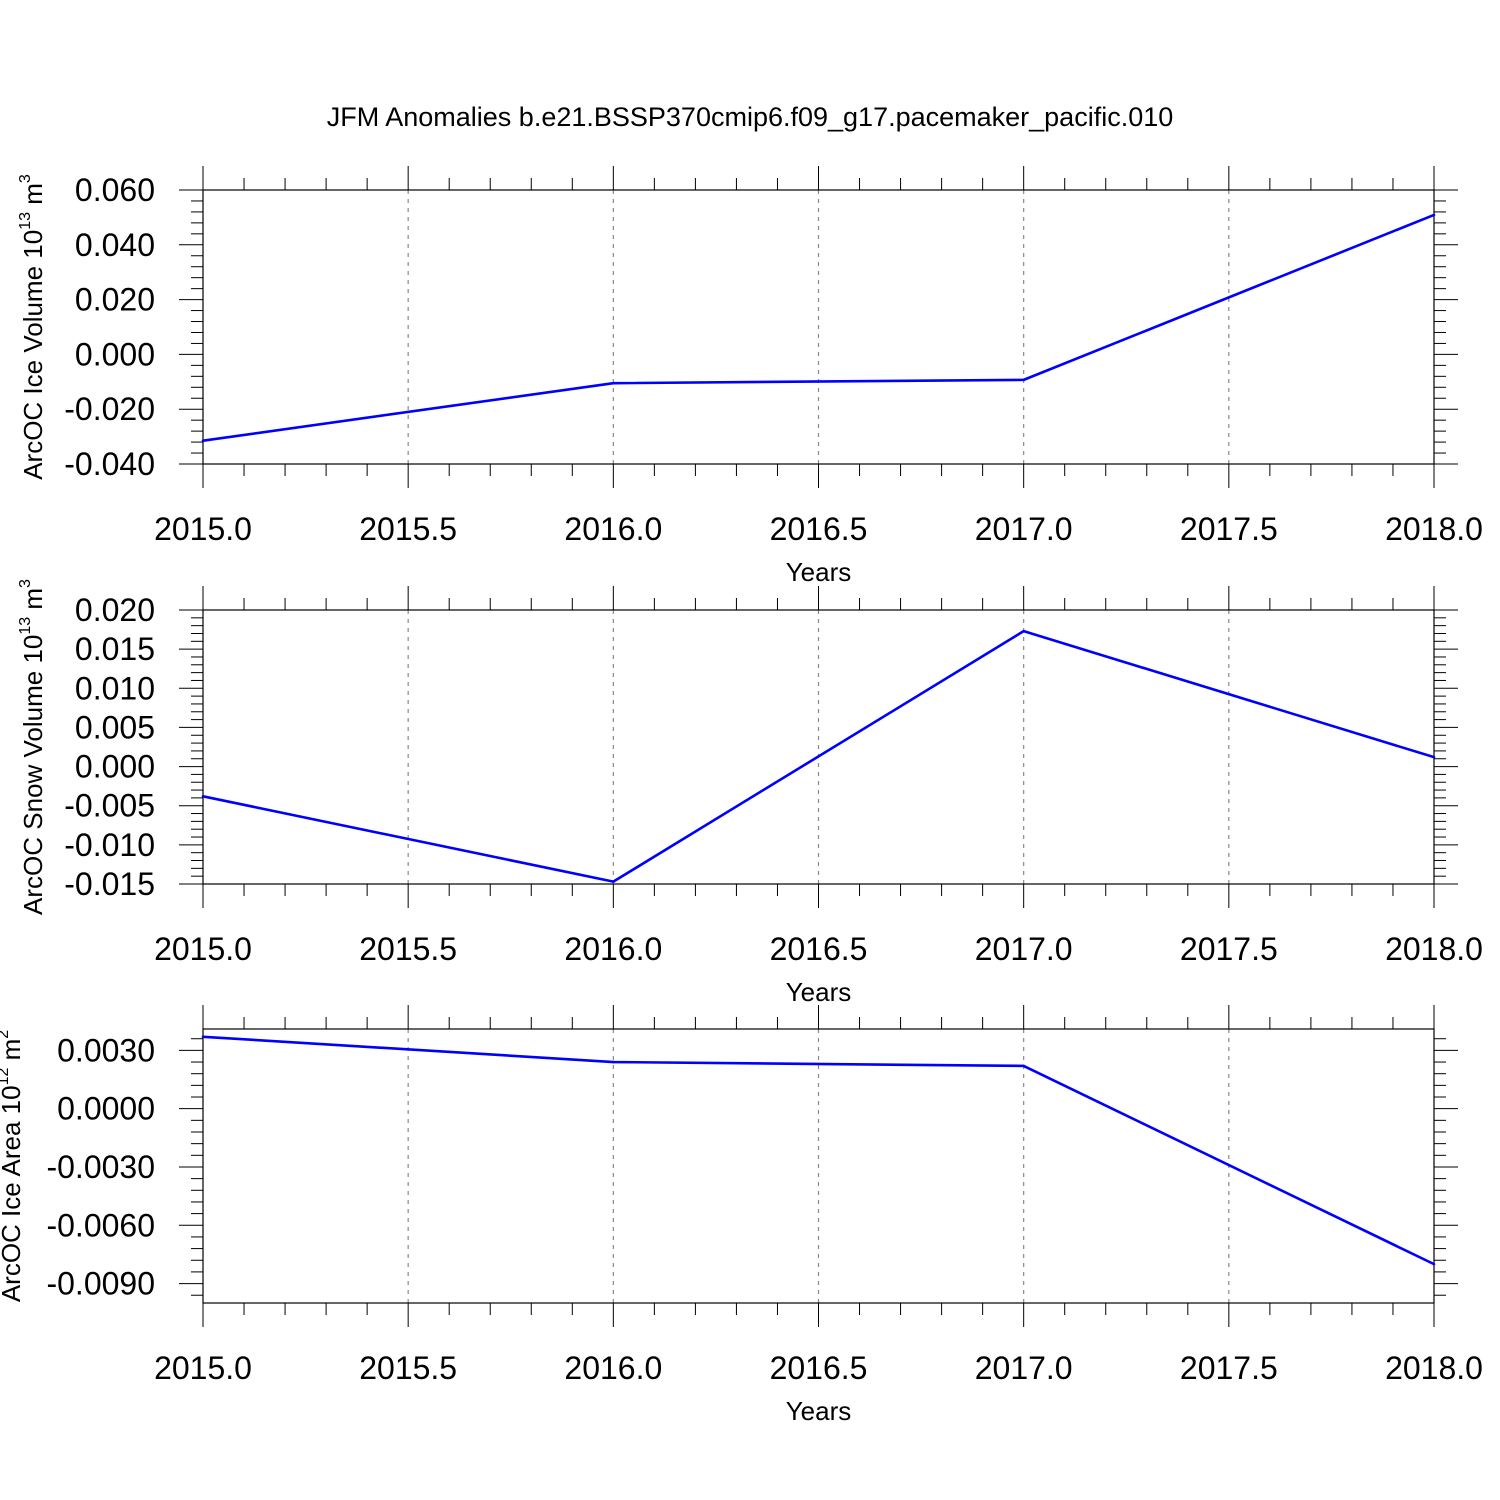 This screenshot has height=1500, width=1500. Describe the element at coordinates (33, 775) in the screenshot. I see `y-axis-title-text: ArcOC Snow Volume 10` at that location.